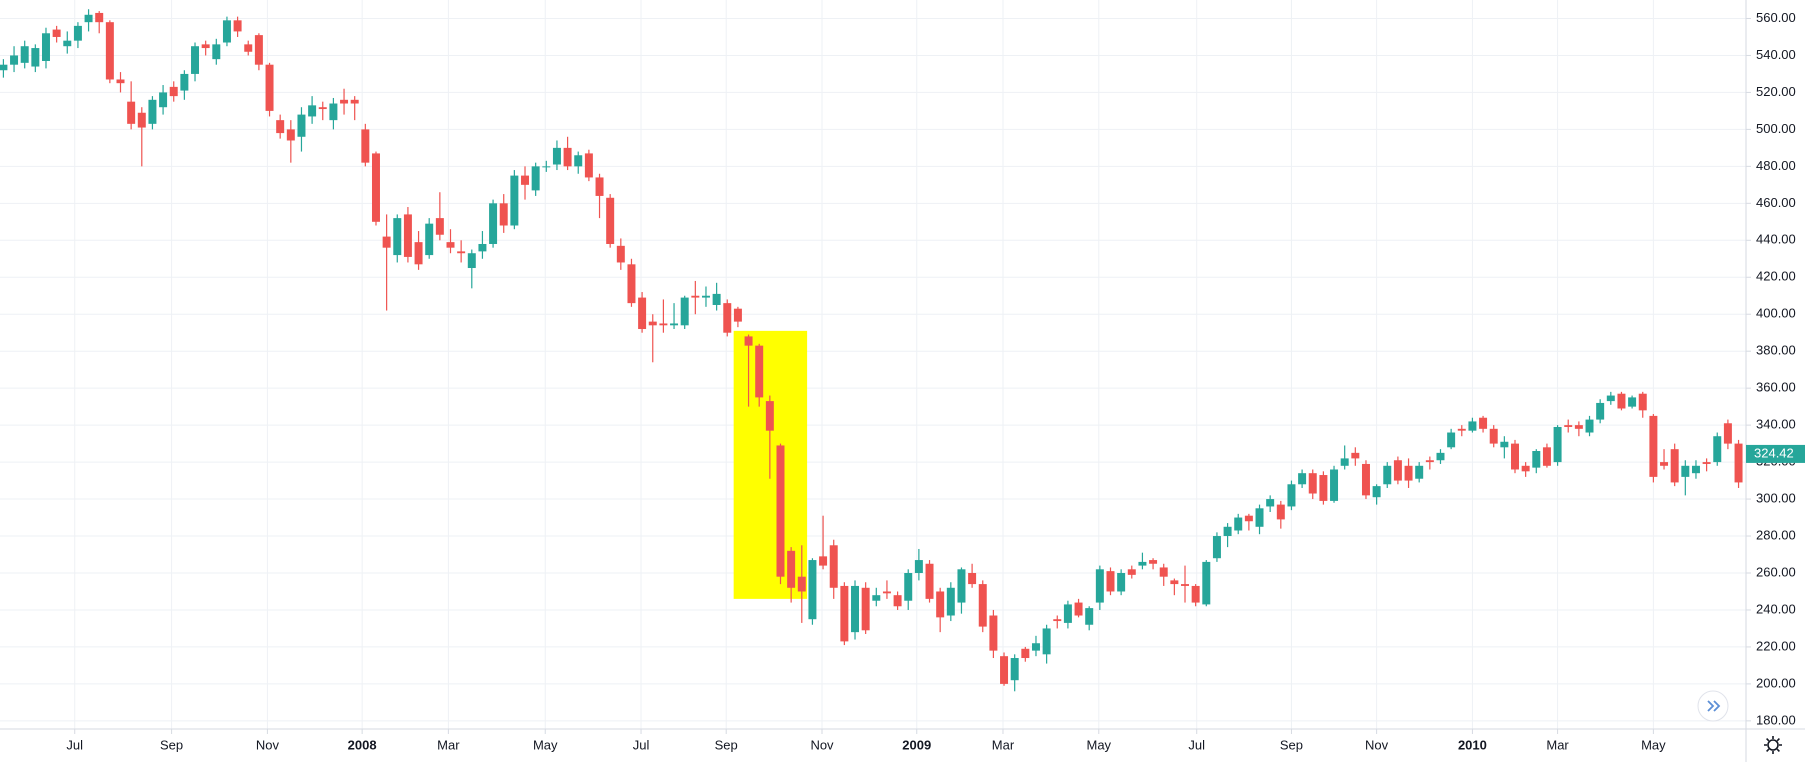 The width and height of the screenshot is (1805, 762). What do you see at coordinates (1774, 452) in the screenshot?
I see `last-price-label: 324.42` at bounding box center [1774, 452].